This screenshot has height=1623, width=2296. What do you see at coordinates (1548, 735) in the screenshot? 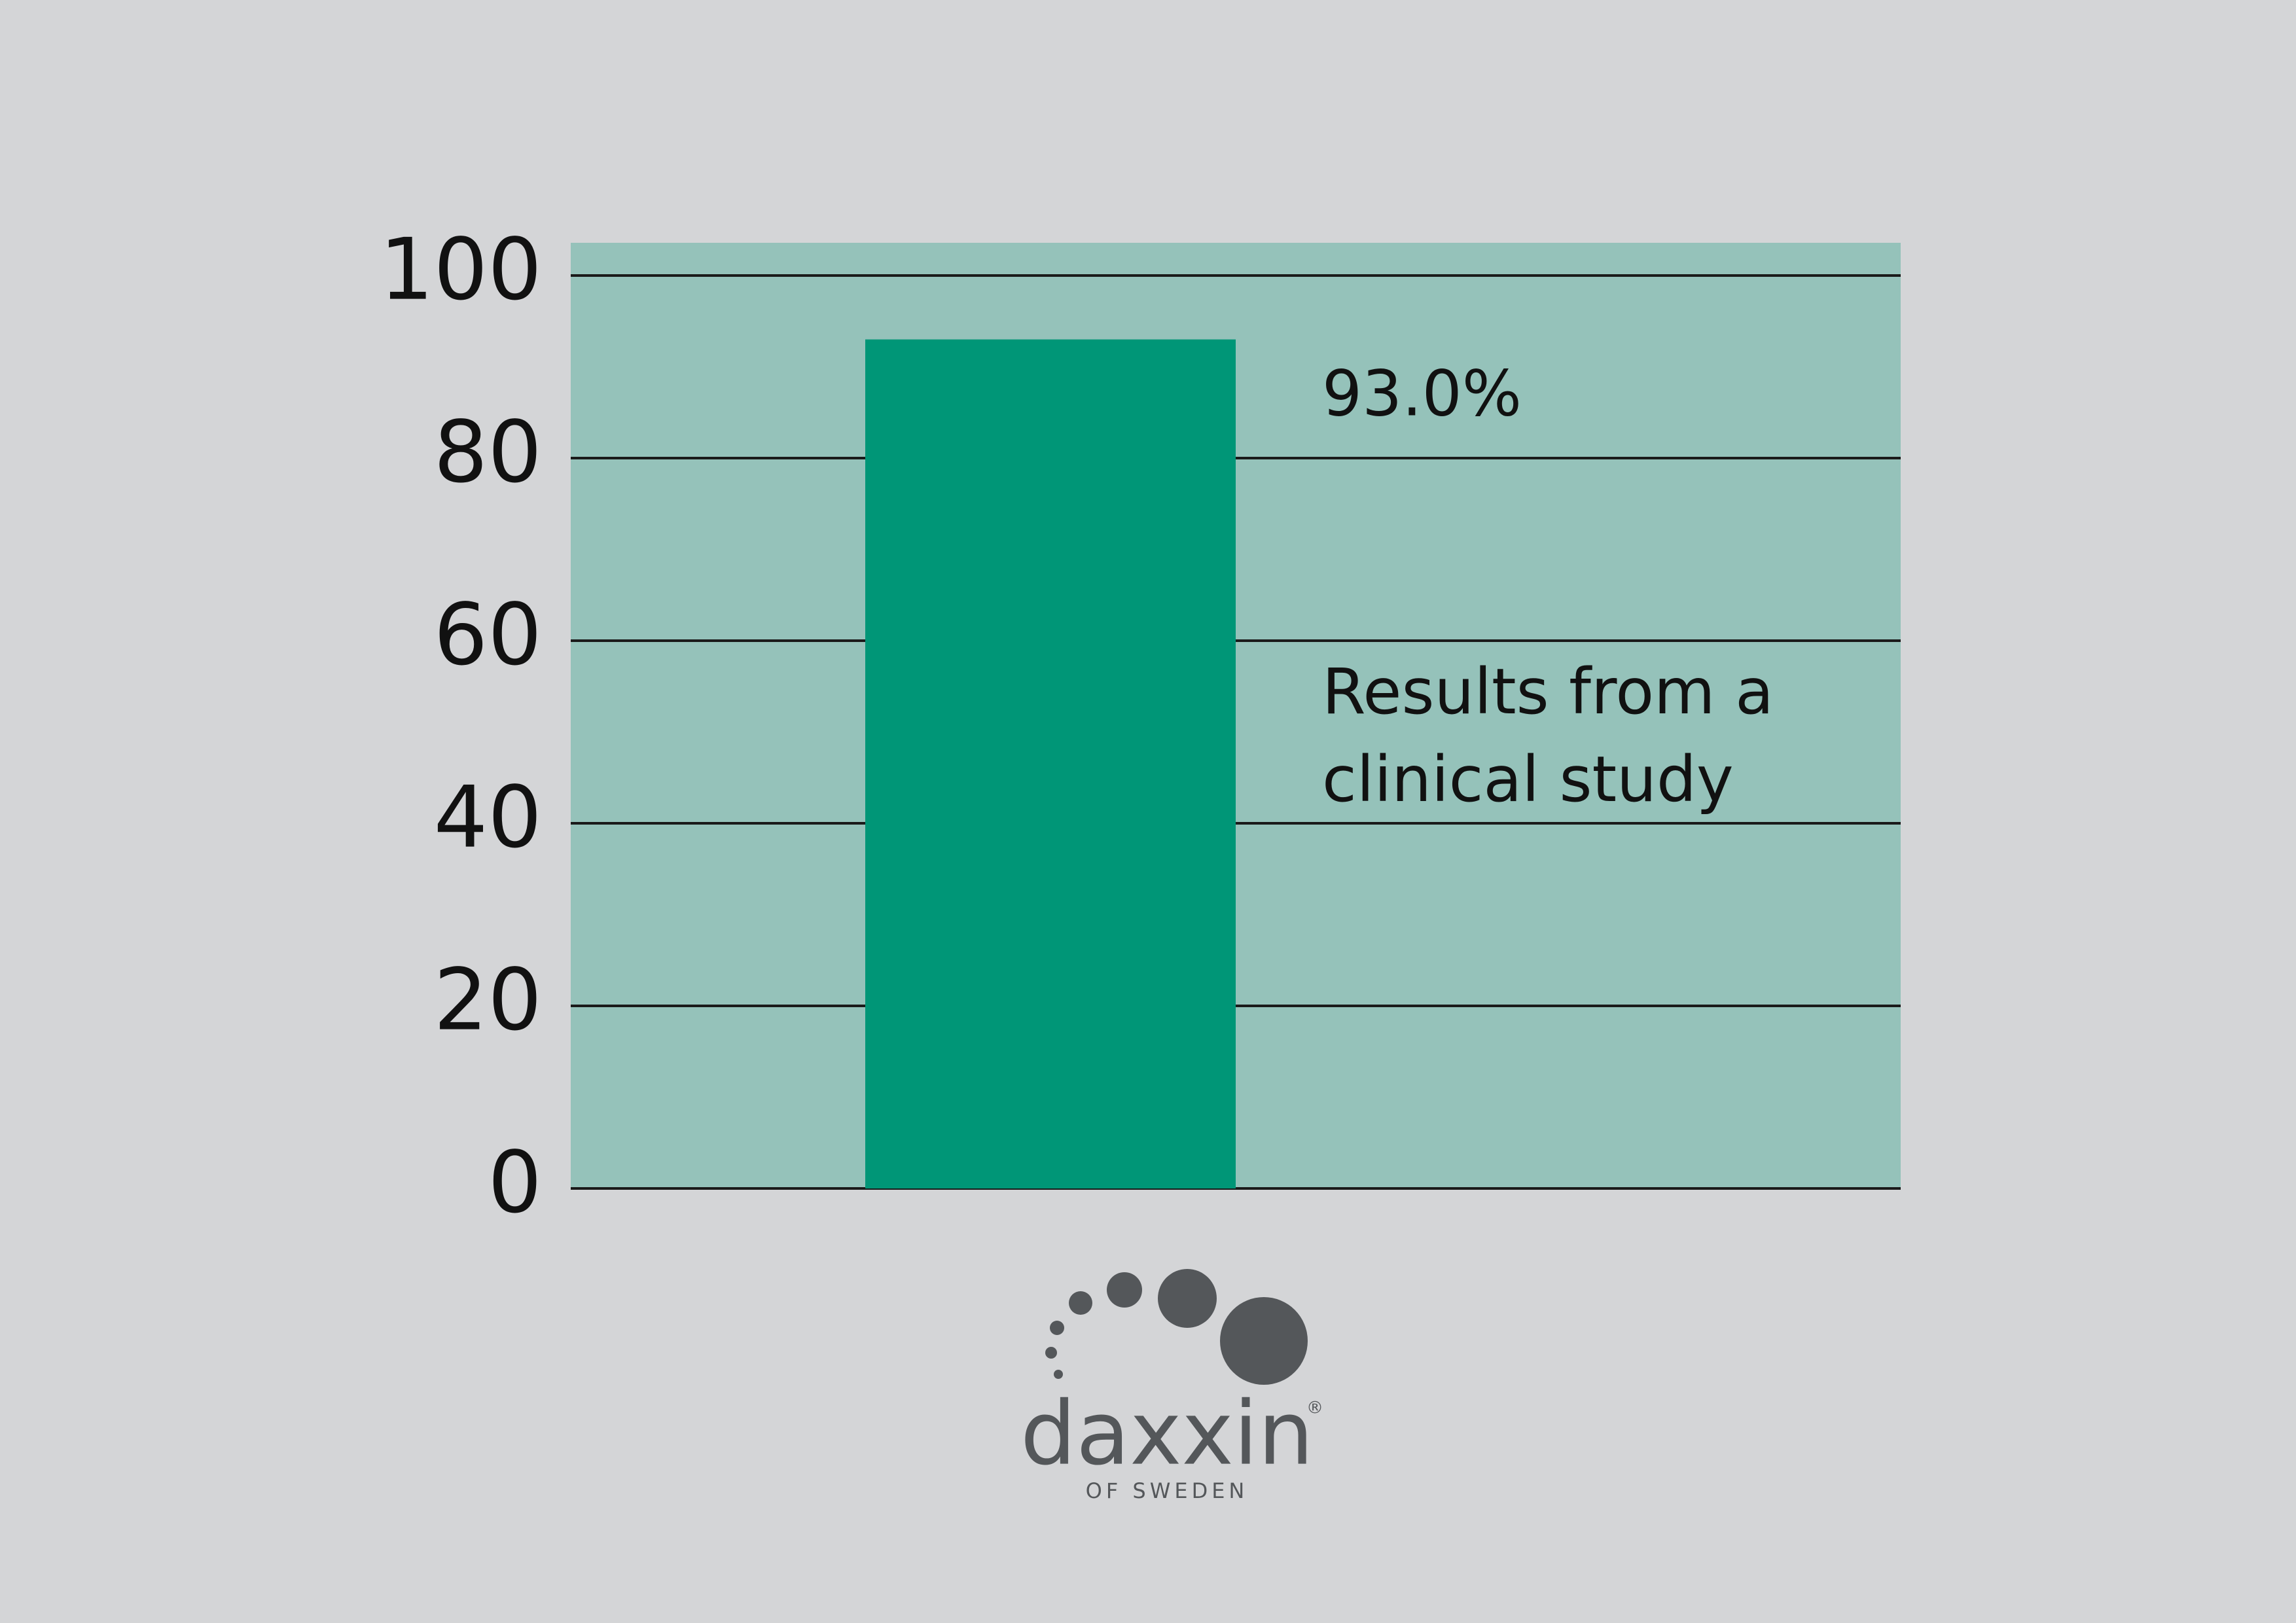
I see `annotation: Results from a clinical study` at bounding box center [1548, 735].